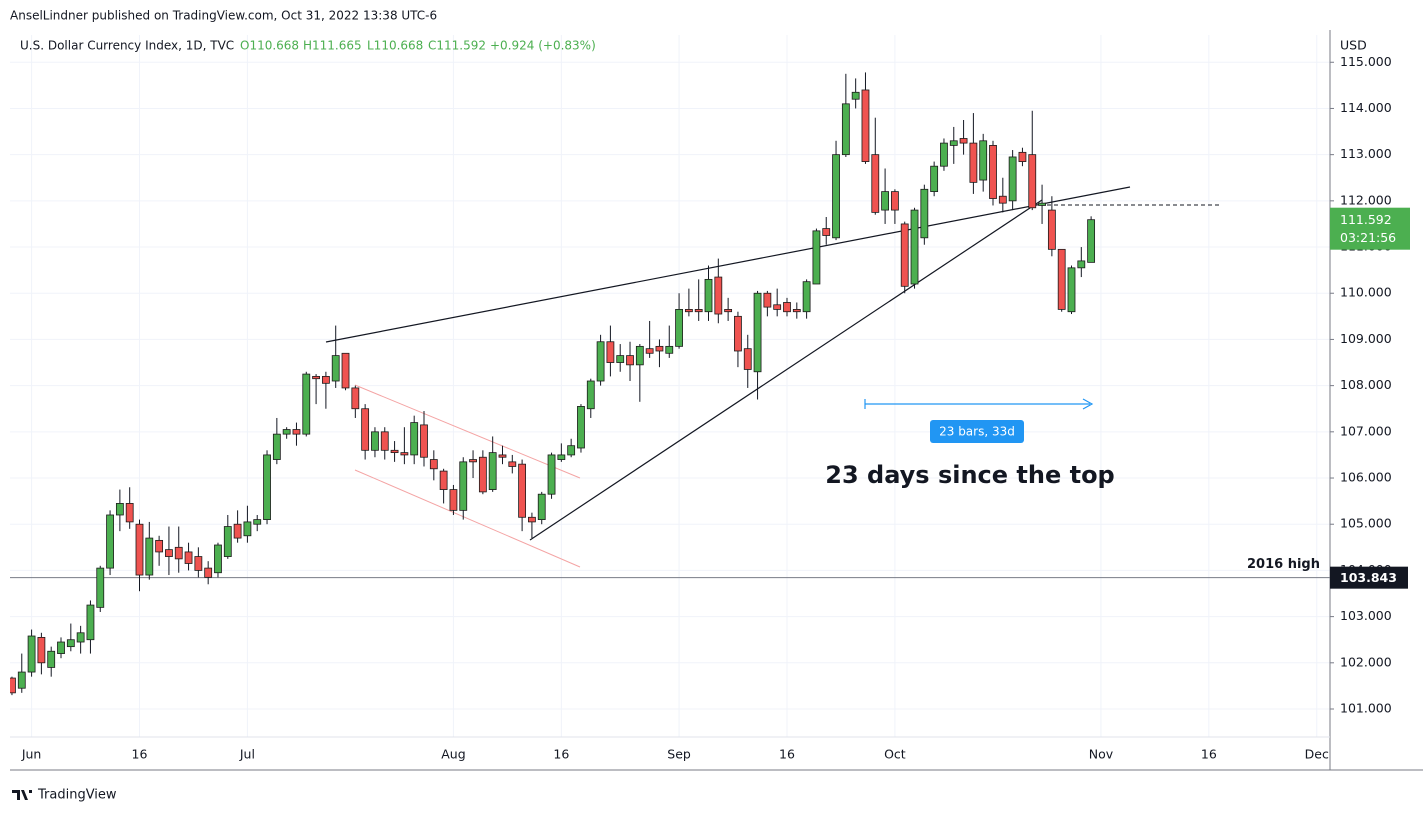 Image resolution: width=1423 pixels, height=813 pixels. I want to click on countdown: 03:21:56, so click(1368, 237).